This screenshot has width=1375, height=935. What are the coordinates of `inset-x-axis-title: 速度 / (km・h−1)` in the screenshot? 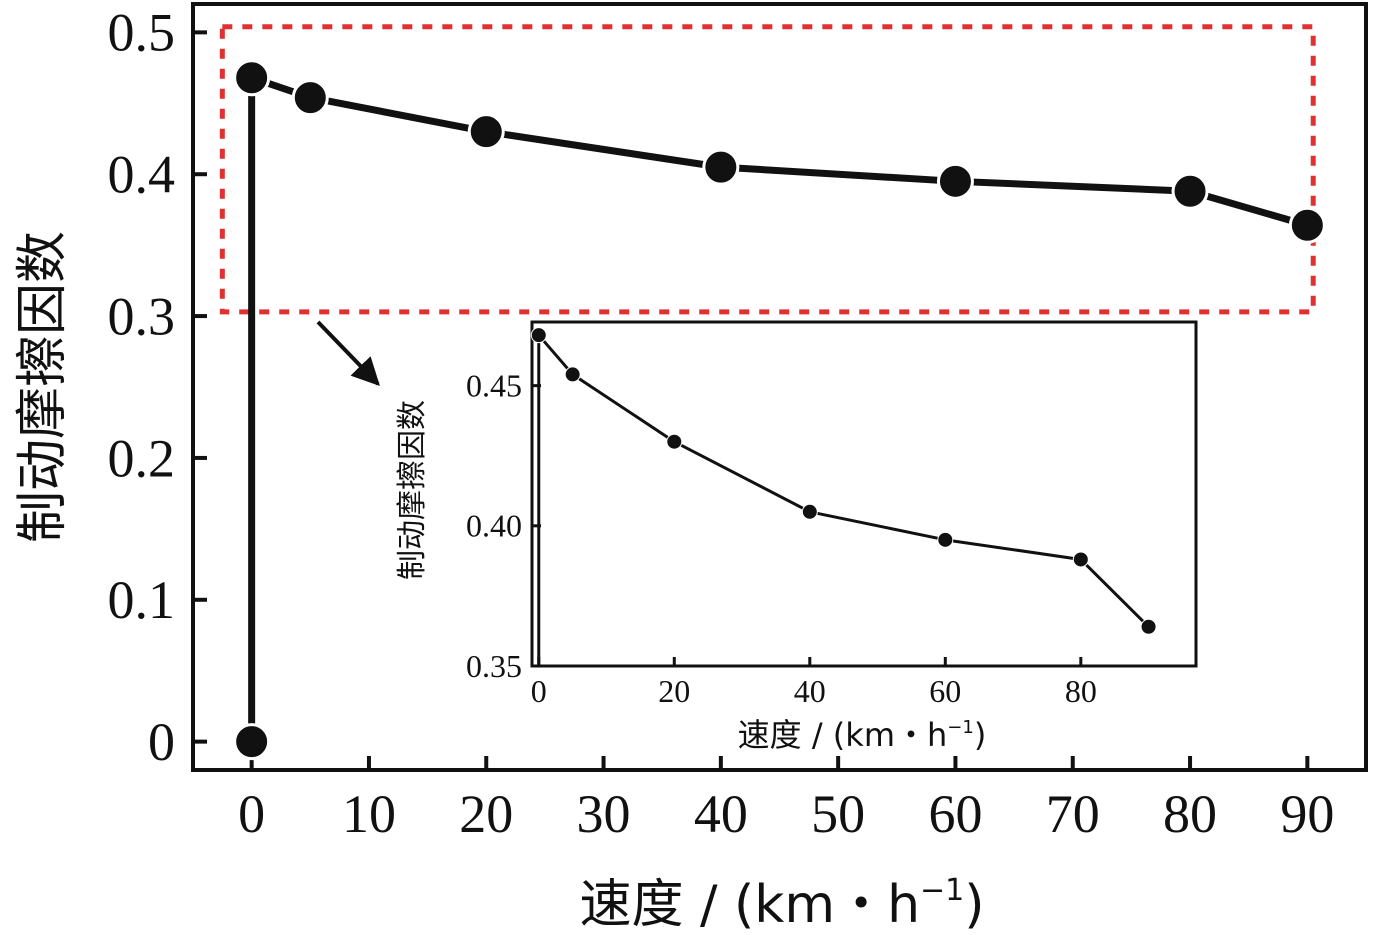 It's located at (862, 735).